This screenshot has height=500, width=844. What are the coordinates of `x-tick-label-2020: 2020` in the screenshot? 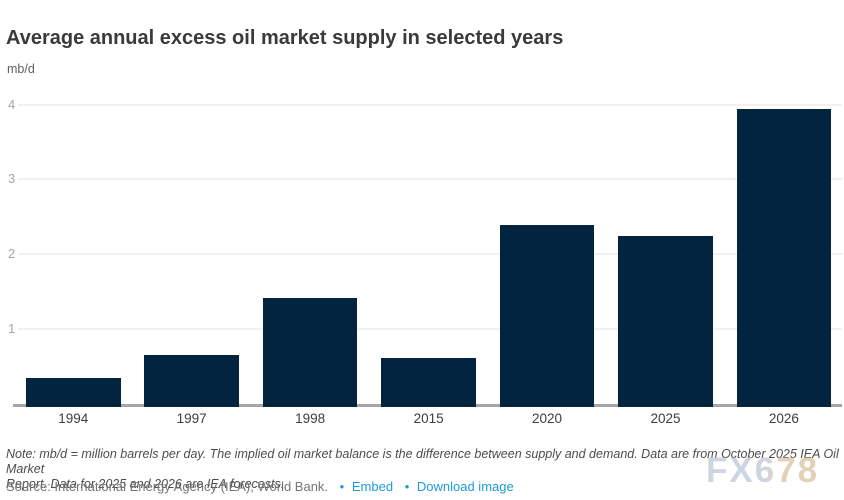 It's located at (547, 418).